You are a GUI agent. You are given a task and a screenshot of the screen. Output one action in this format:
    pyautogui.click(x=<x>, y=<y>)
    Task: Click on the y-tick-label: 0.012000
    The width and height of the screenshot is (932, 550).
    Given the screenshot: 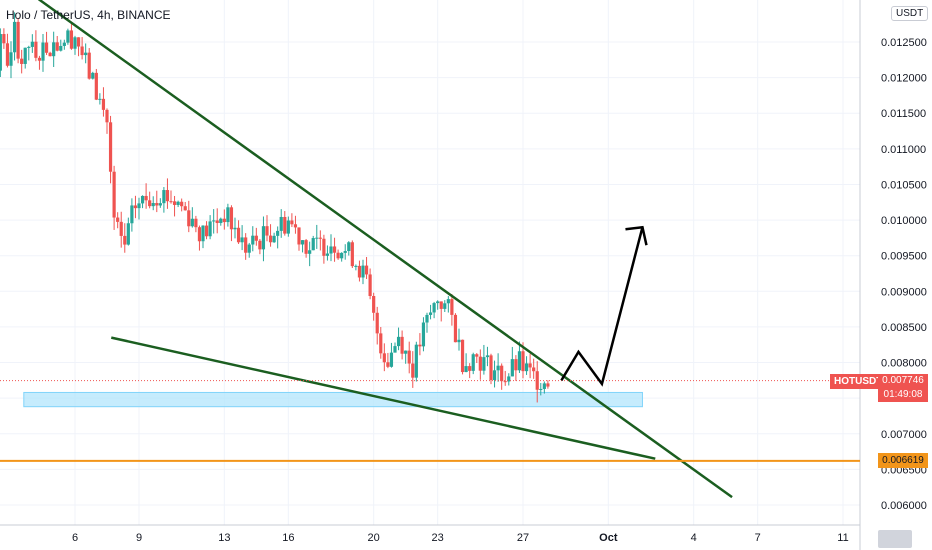 What is the action you would take?
    pyautogui.click(x=904, y=79)
    